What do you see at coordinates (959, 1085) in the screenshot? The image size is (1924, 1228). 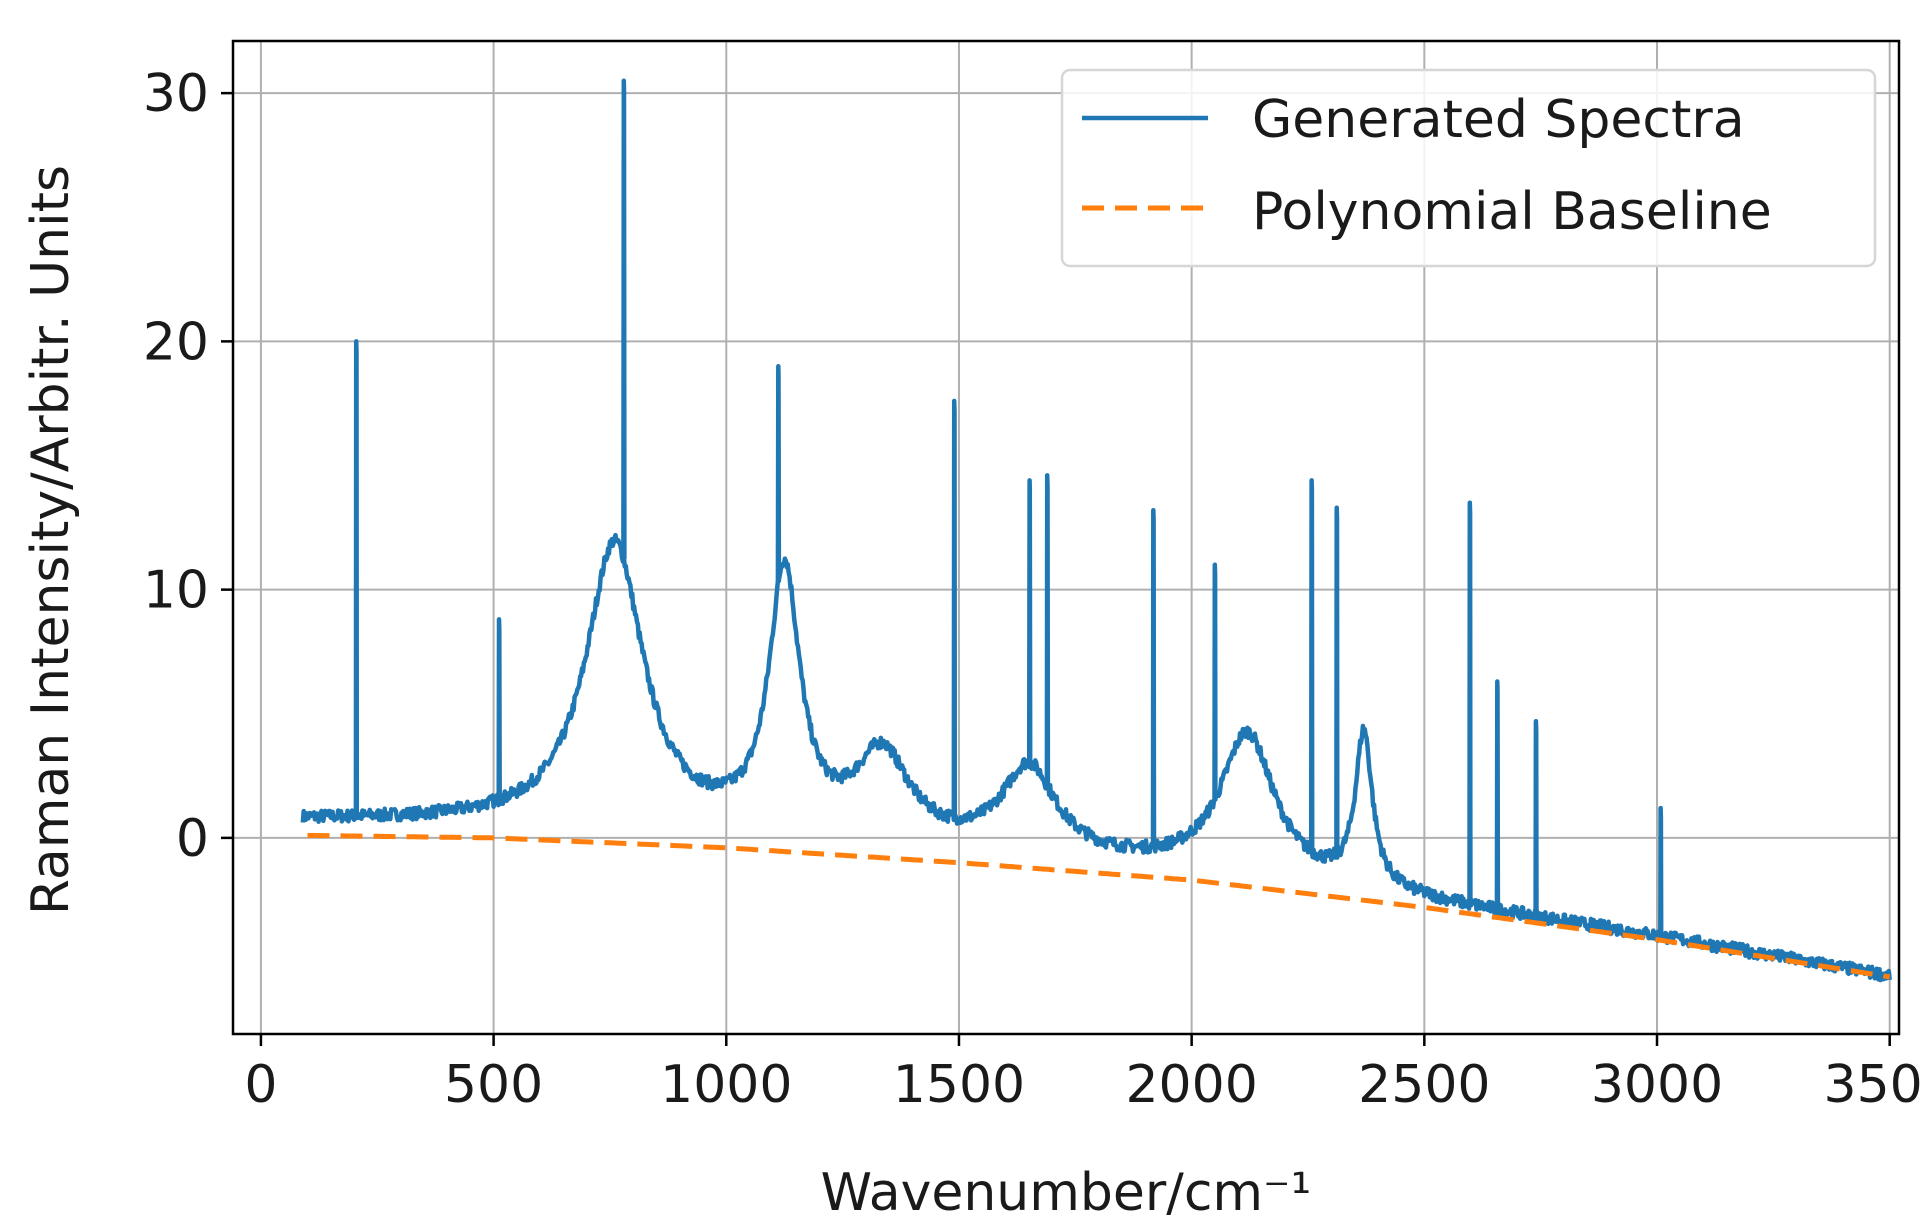 I see `x-tick-label: 1500` at bounding box center [959, 1085].